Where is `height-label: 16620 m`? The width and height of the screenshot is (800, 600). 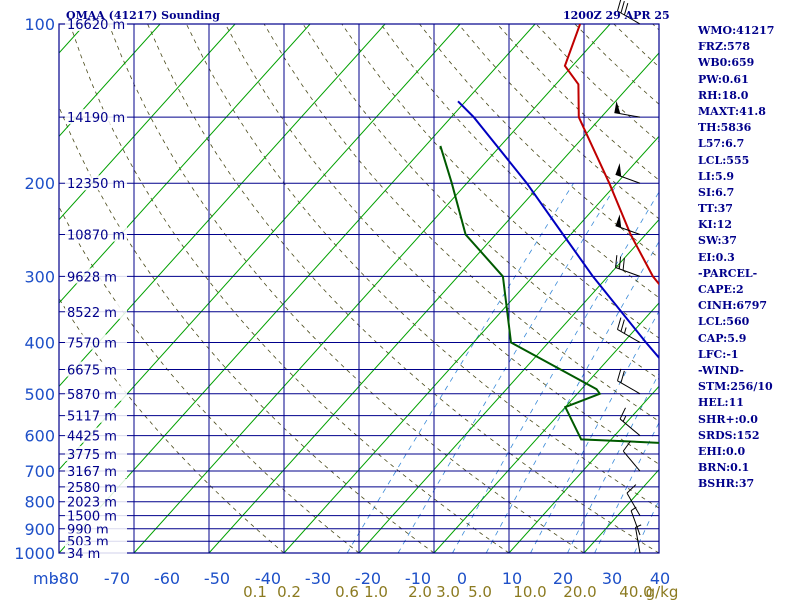
height-label: 16620 m is located at coordinates (96, 25).